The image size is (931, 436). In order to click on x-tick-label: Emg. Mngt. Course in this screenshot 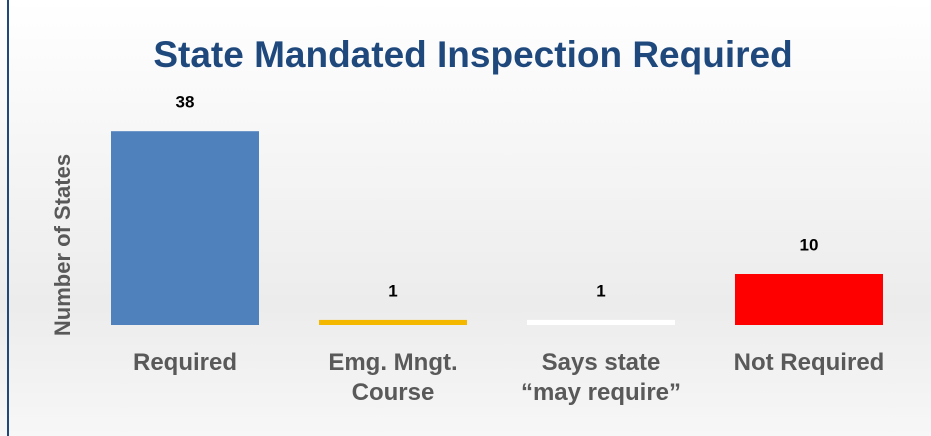, I will do `click(393, 377)`.